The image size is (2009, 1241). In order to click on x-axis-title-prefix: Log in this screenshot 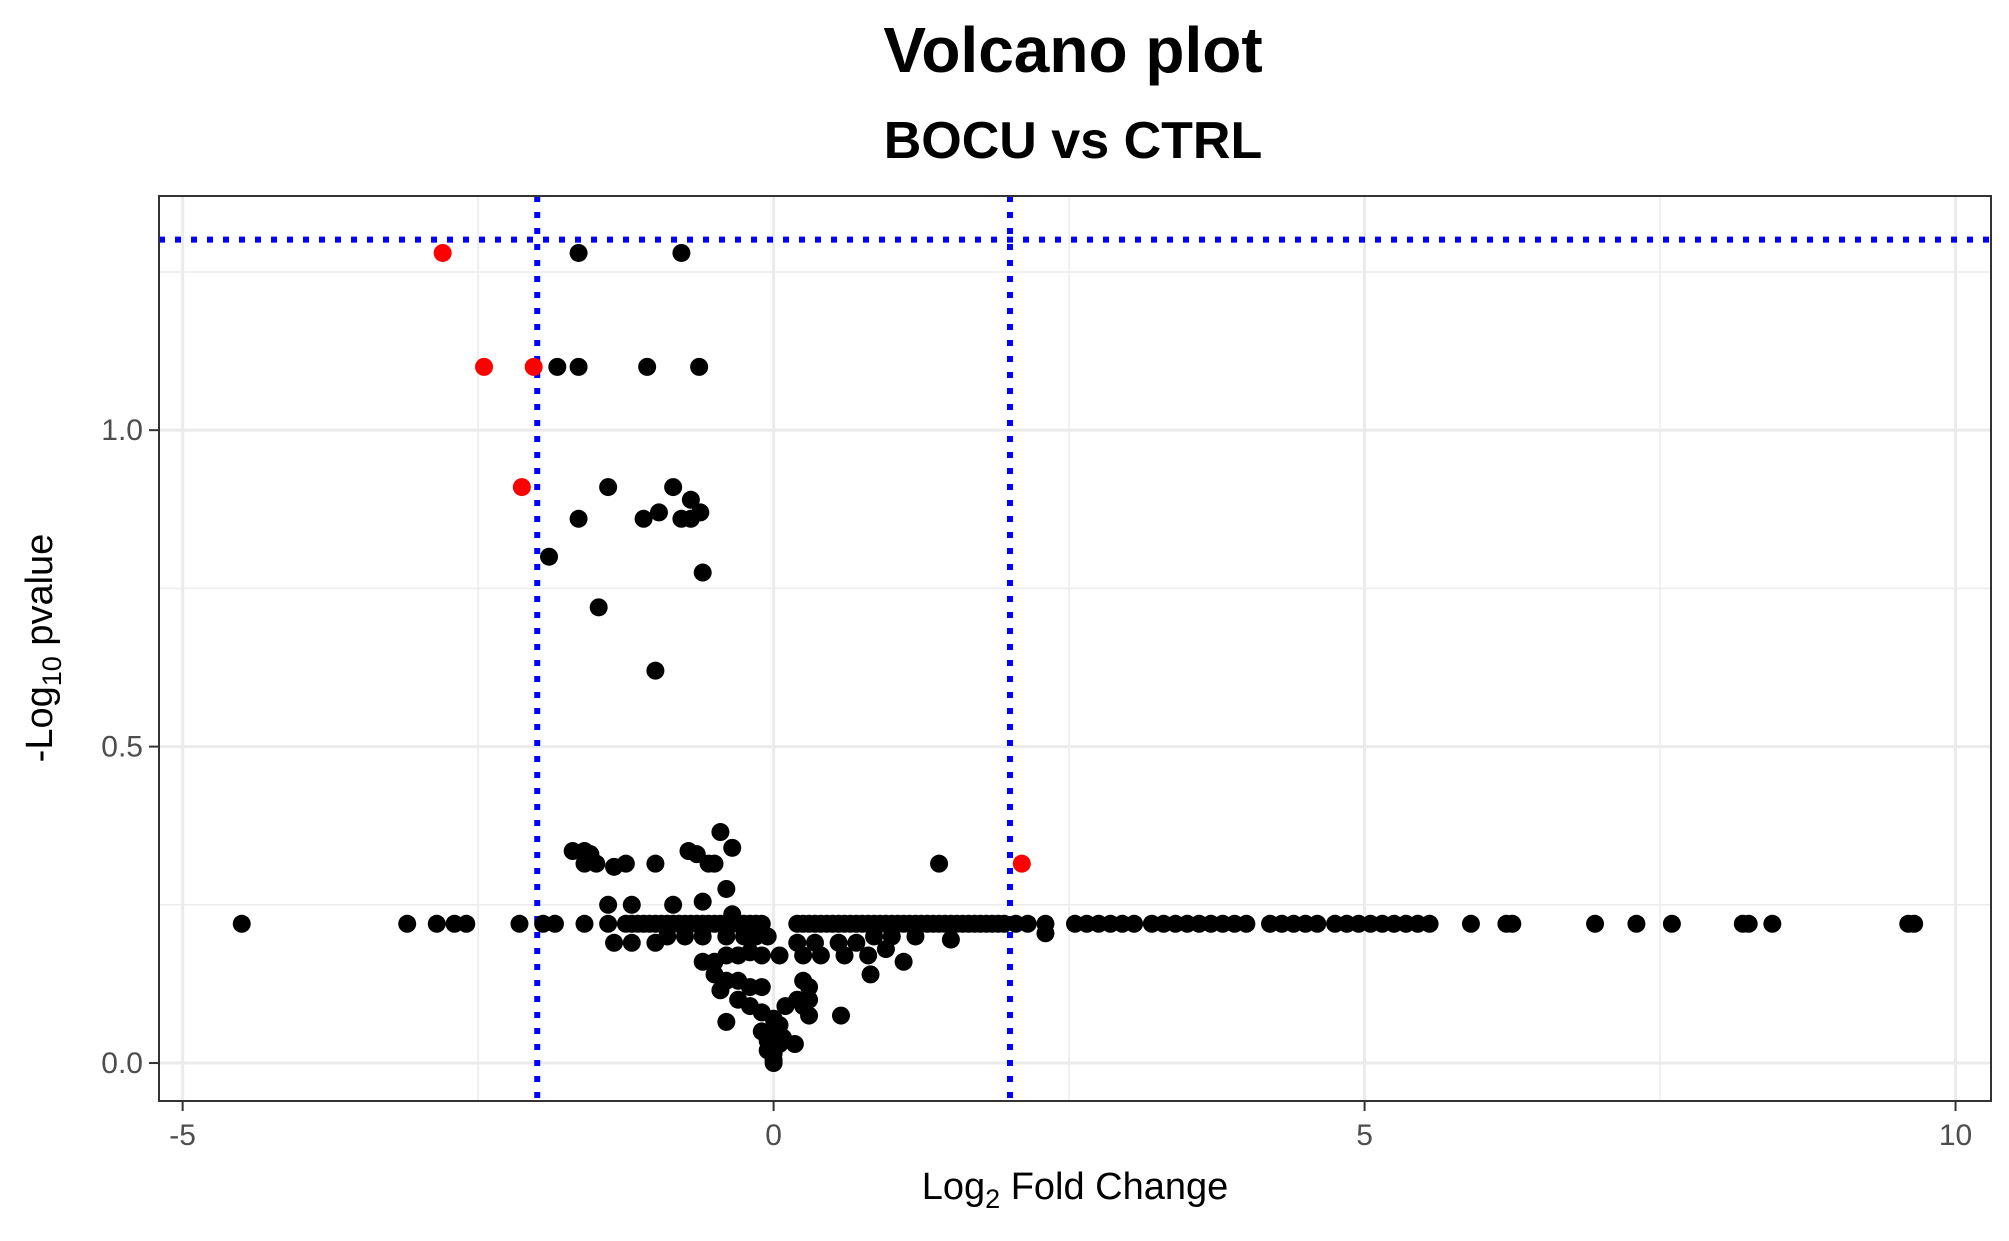, I will do `click(953, 1187)`.